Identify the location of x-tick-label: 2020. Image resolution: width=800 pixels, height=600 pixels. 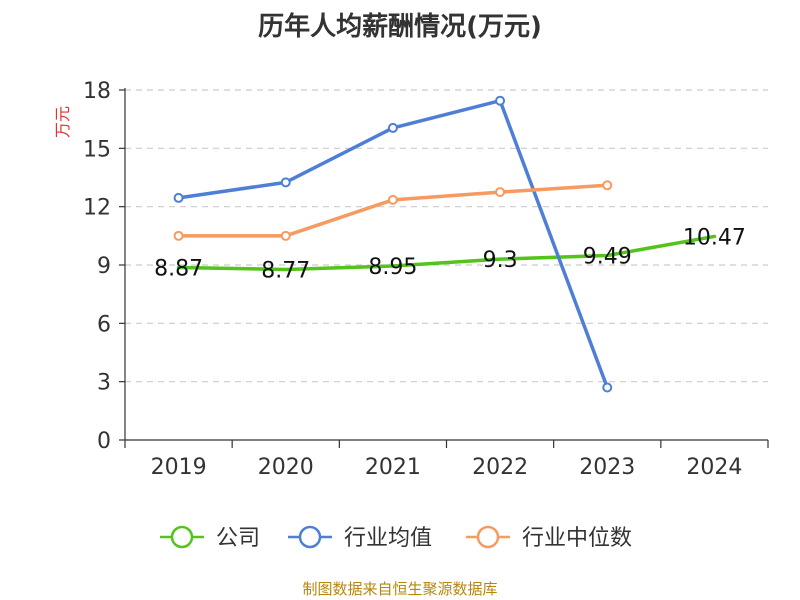
(286, 467).